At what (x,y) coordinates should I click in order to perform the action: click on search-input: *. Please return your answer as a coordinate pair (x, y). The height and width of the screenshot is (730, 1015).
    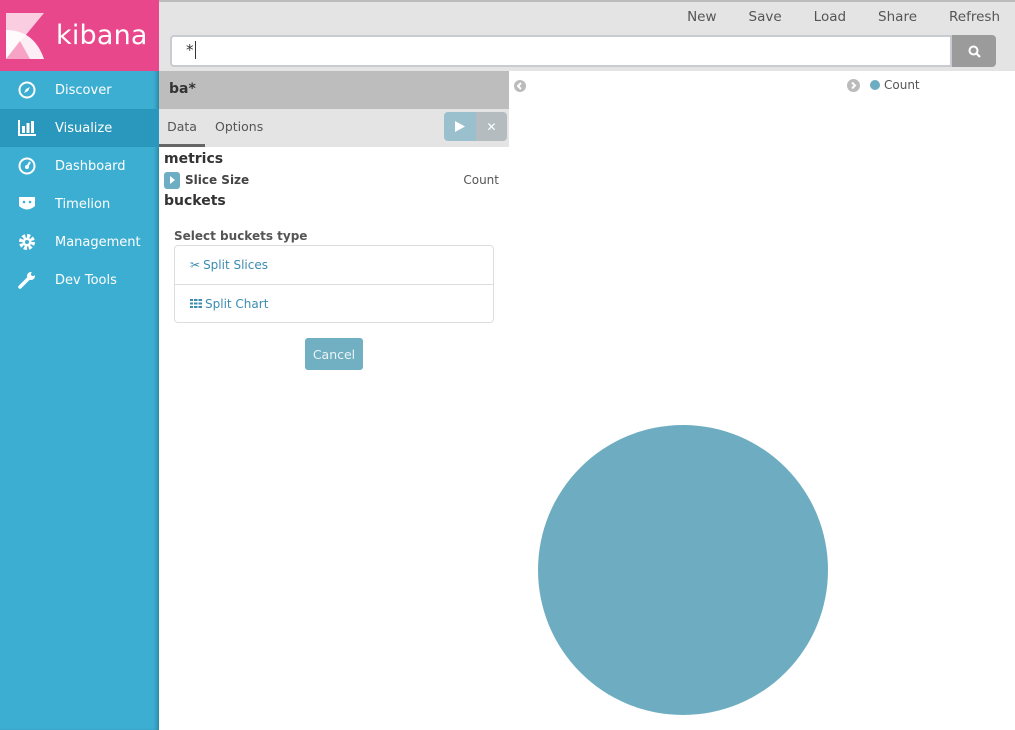
    Looking at the image, I should click on (561, 51).